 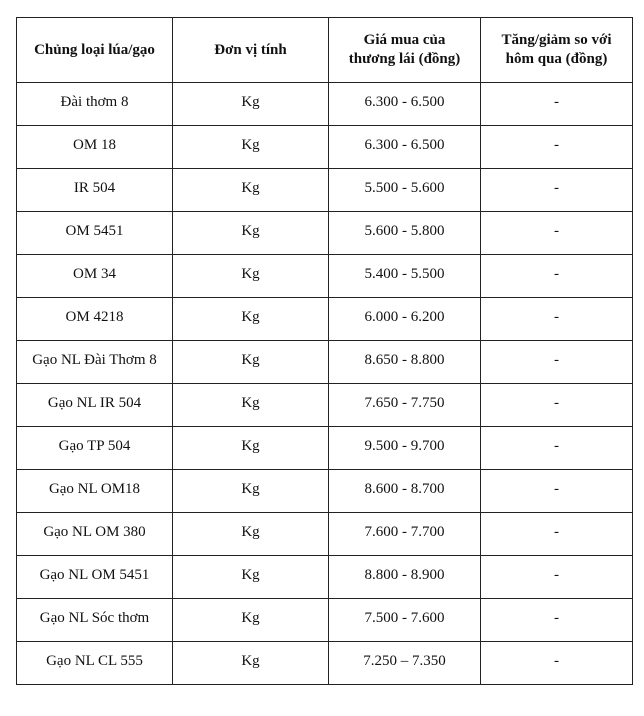 What do you see at coordinates (94, 663) in the screenshot?
I see `variety-cell: Gạo NL CL 555` at bounding box center [94, 663].